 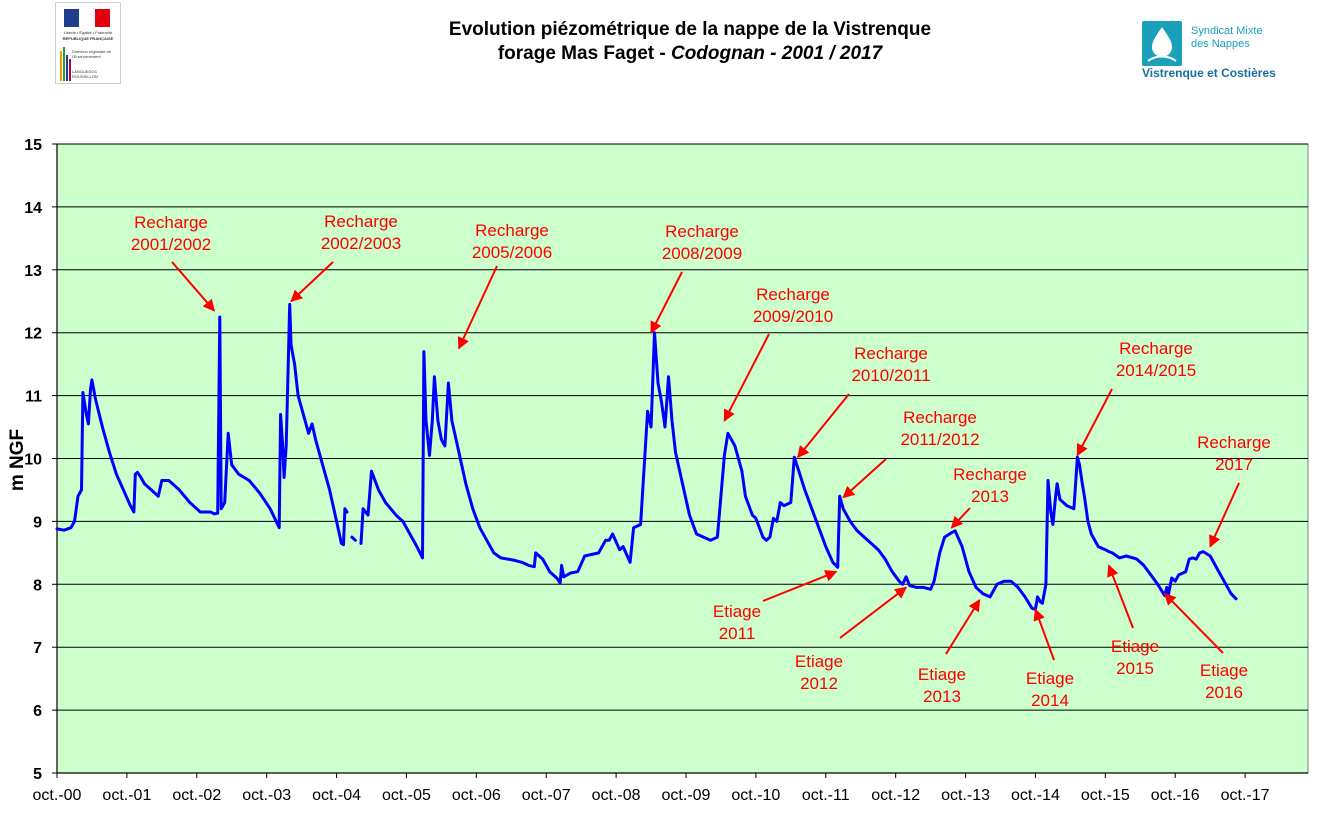 I want to click on annotation-recharge-2002-2003: Recharge 2002/2003, so click(x=345, y=257).